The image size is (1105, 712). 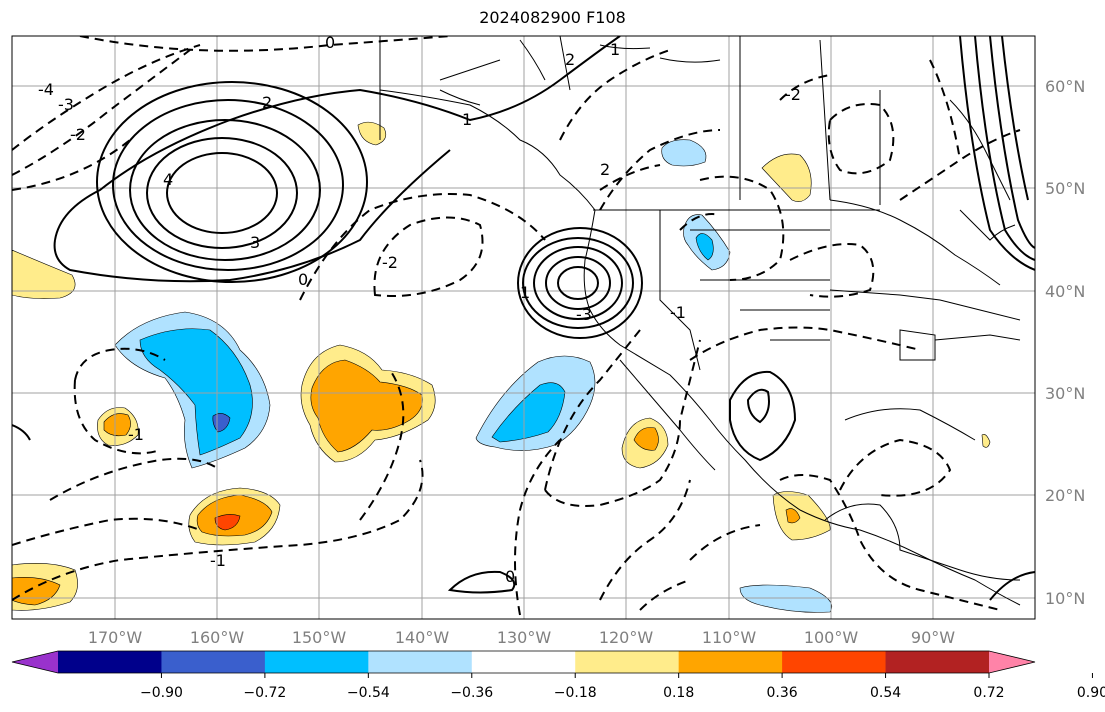 What do you see at coordinates (1065, 342) in the screenshot?
I see `latitude-ticks: 60°N 50°N 40°N 30°N 20°N 10°N` at bounding box center [1065, 342].